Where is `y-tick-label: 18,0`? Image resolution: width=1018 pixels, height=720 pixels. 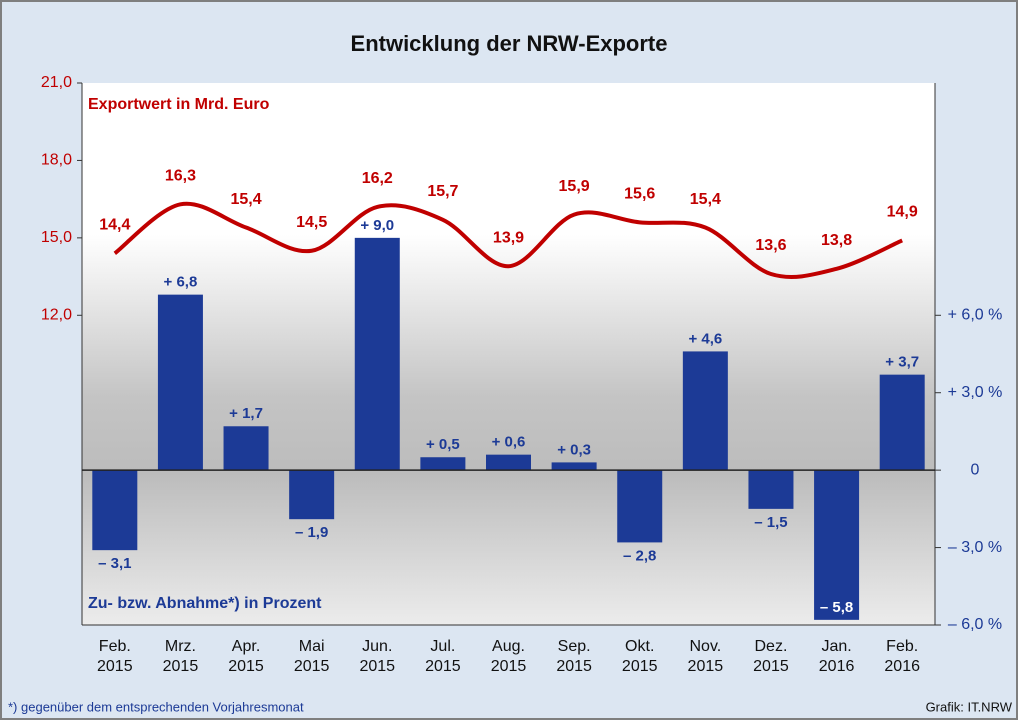 y-tick-label: 18,0 is located at coordinates (56, 160).